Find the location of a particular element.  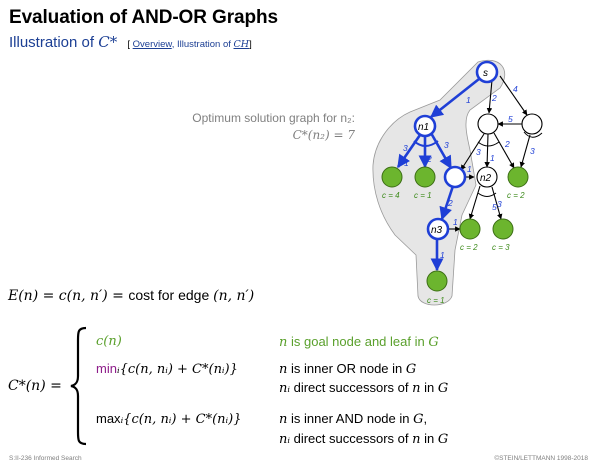

page-title: Evaluation of AND-OR Graphs is located at coordinates (143, 17).